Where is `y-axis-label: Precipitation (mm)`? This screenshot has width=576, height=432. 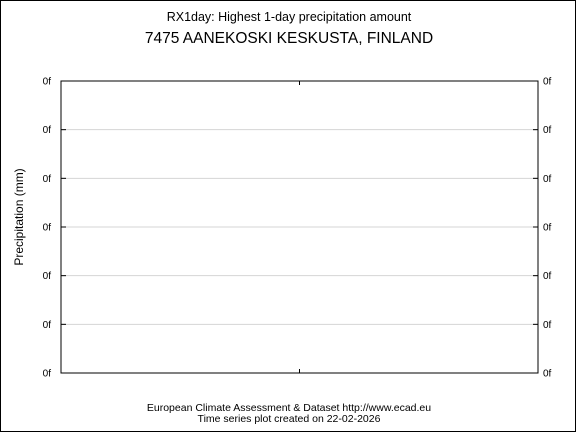
y-axis-label: Precipitation (mm) is located at coordinates (19, 216).